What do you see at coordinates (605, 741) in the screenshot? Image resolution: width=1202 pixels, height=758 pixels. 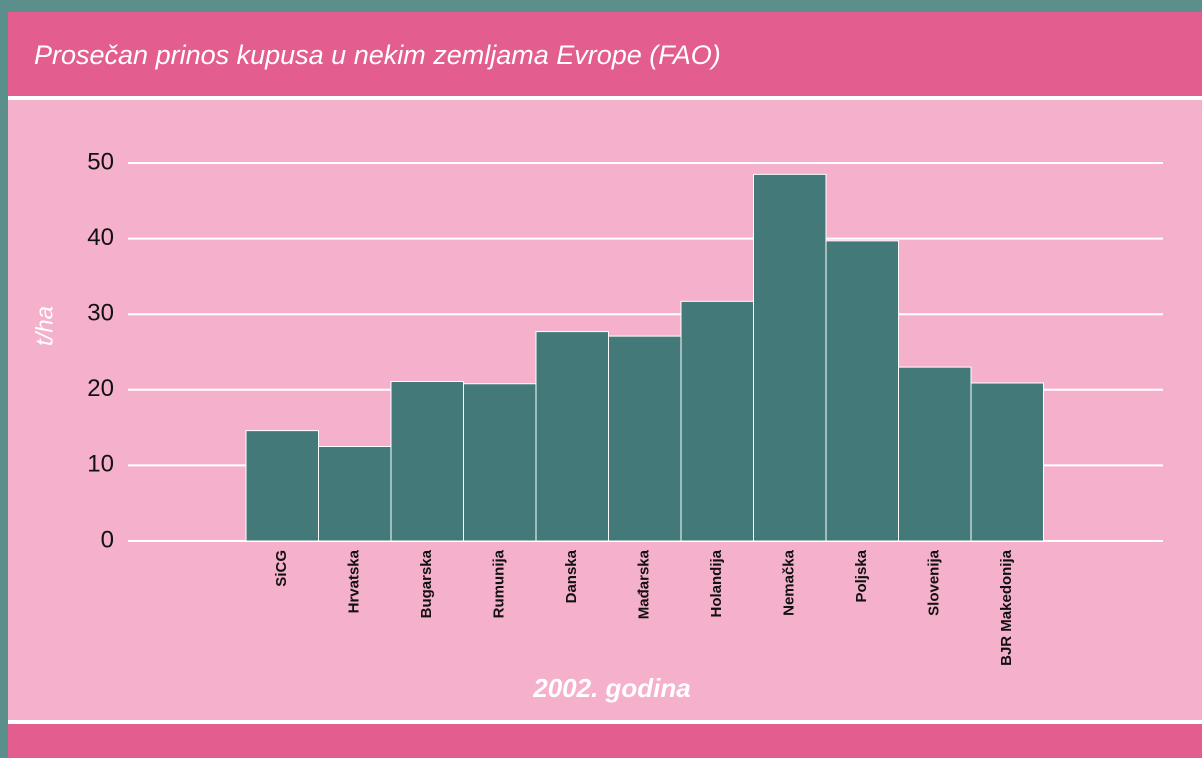 I see `footer-band` at bounding box center [605, 741].